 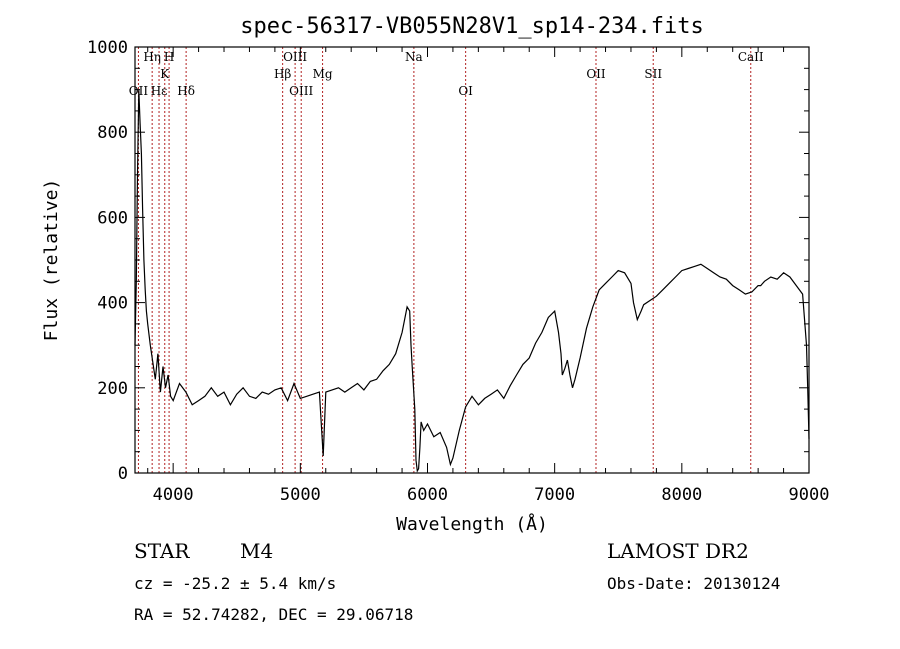 I want to click on line-annotation-13: SII, so click(x=653, y=74).